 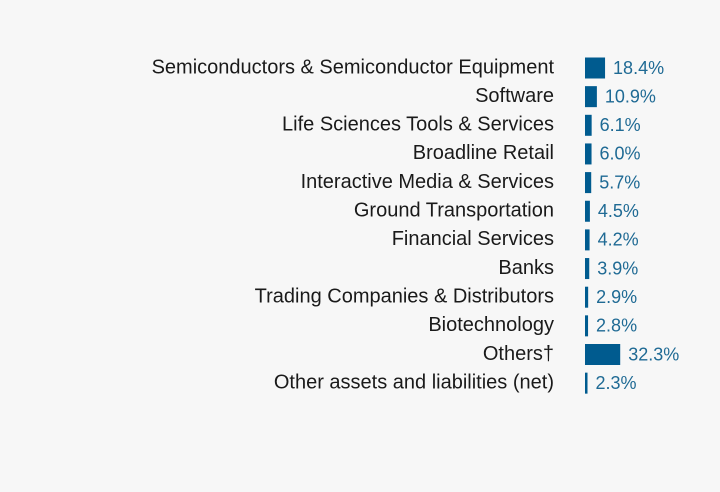 What do you see at coordinates (616, 383) in the screenshot?
I see `value-label: 2.3%` at bounding box center [616, 383].